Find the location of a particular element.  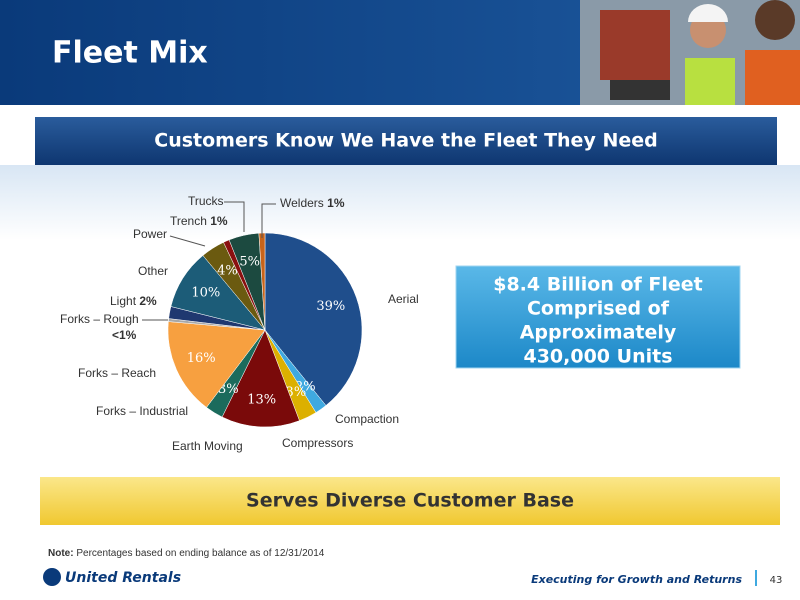

callout-line: $8.4 Billion of Fleet is located at coordinates (598, 285).